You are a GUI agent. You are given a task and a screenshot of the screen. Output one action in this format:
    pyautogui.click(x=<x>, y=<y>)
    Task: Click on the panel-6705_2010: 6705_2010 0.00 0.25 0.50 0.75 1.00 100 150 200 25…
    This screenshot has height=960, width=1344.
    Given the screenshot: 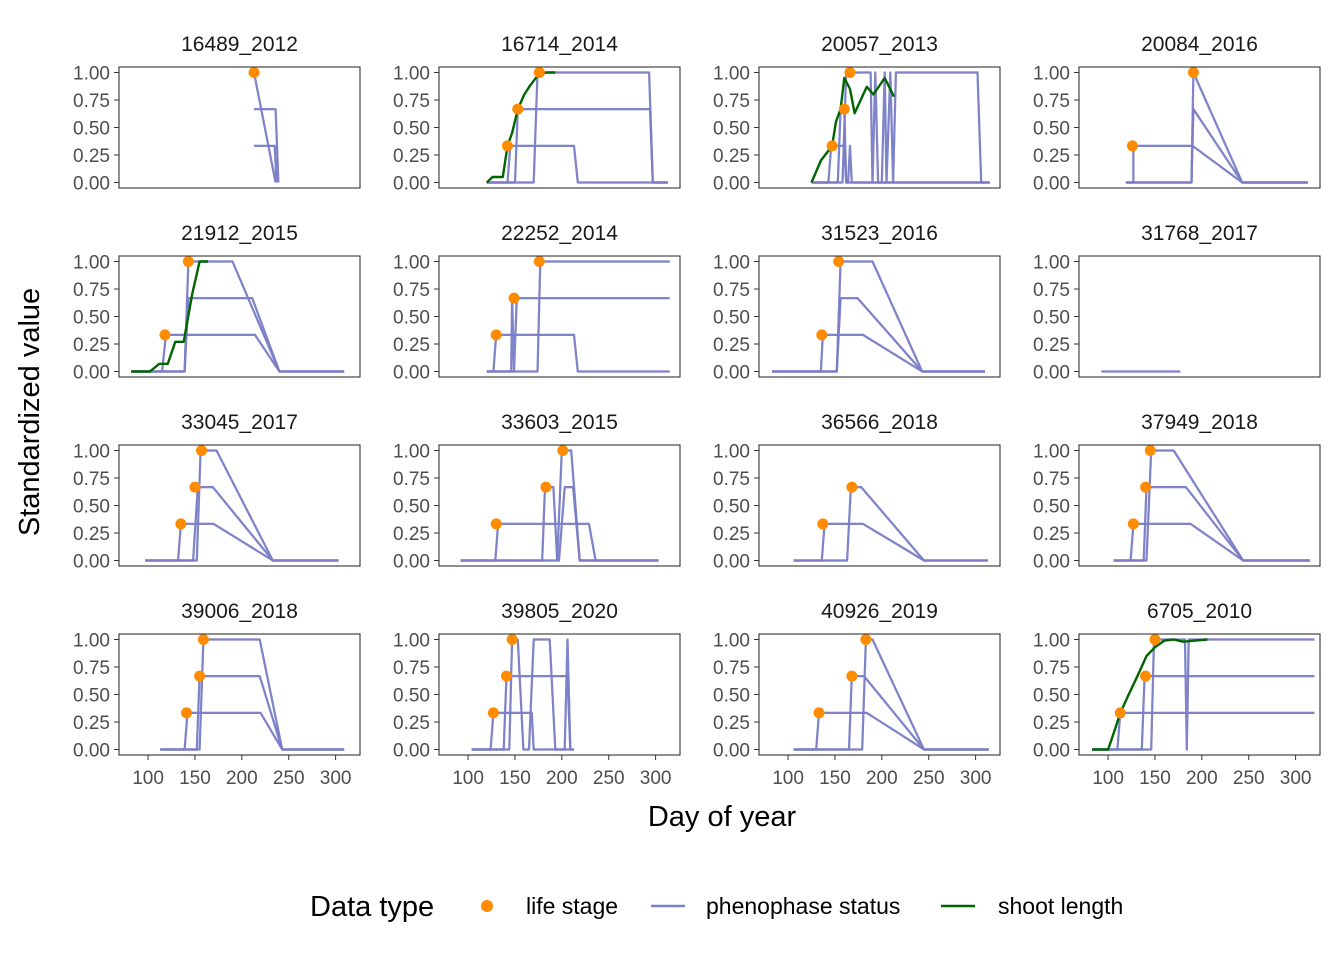 What is the action you would take?
    pyautogui.click(x=1177, y=694)
    